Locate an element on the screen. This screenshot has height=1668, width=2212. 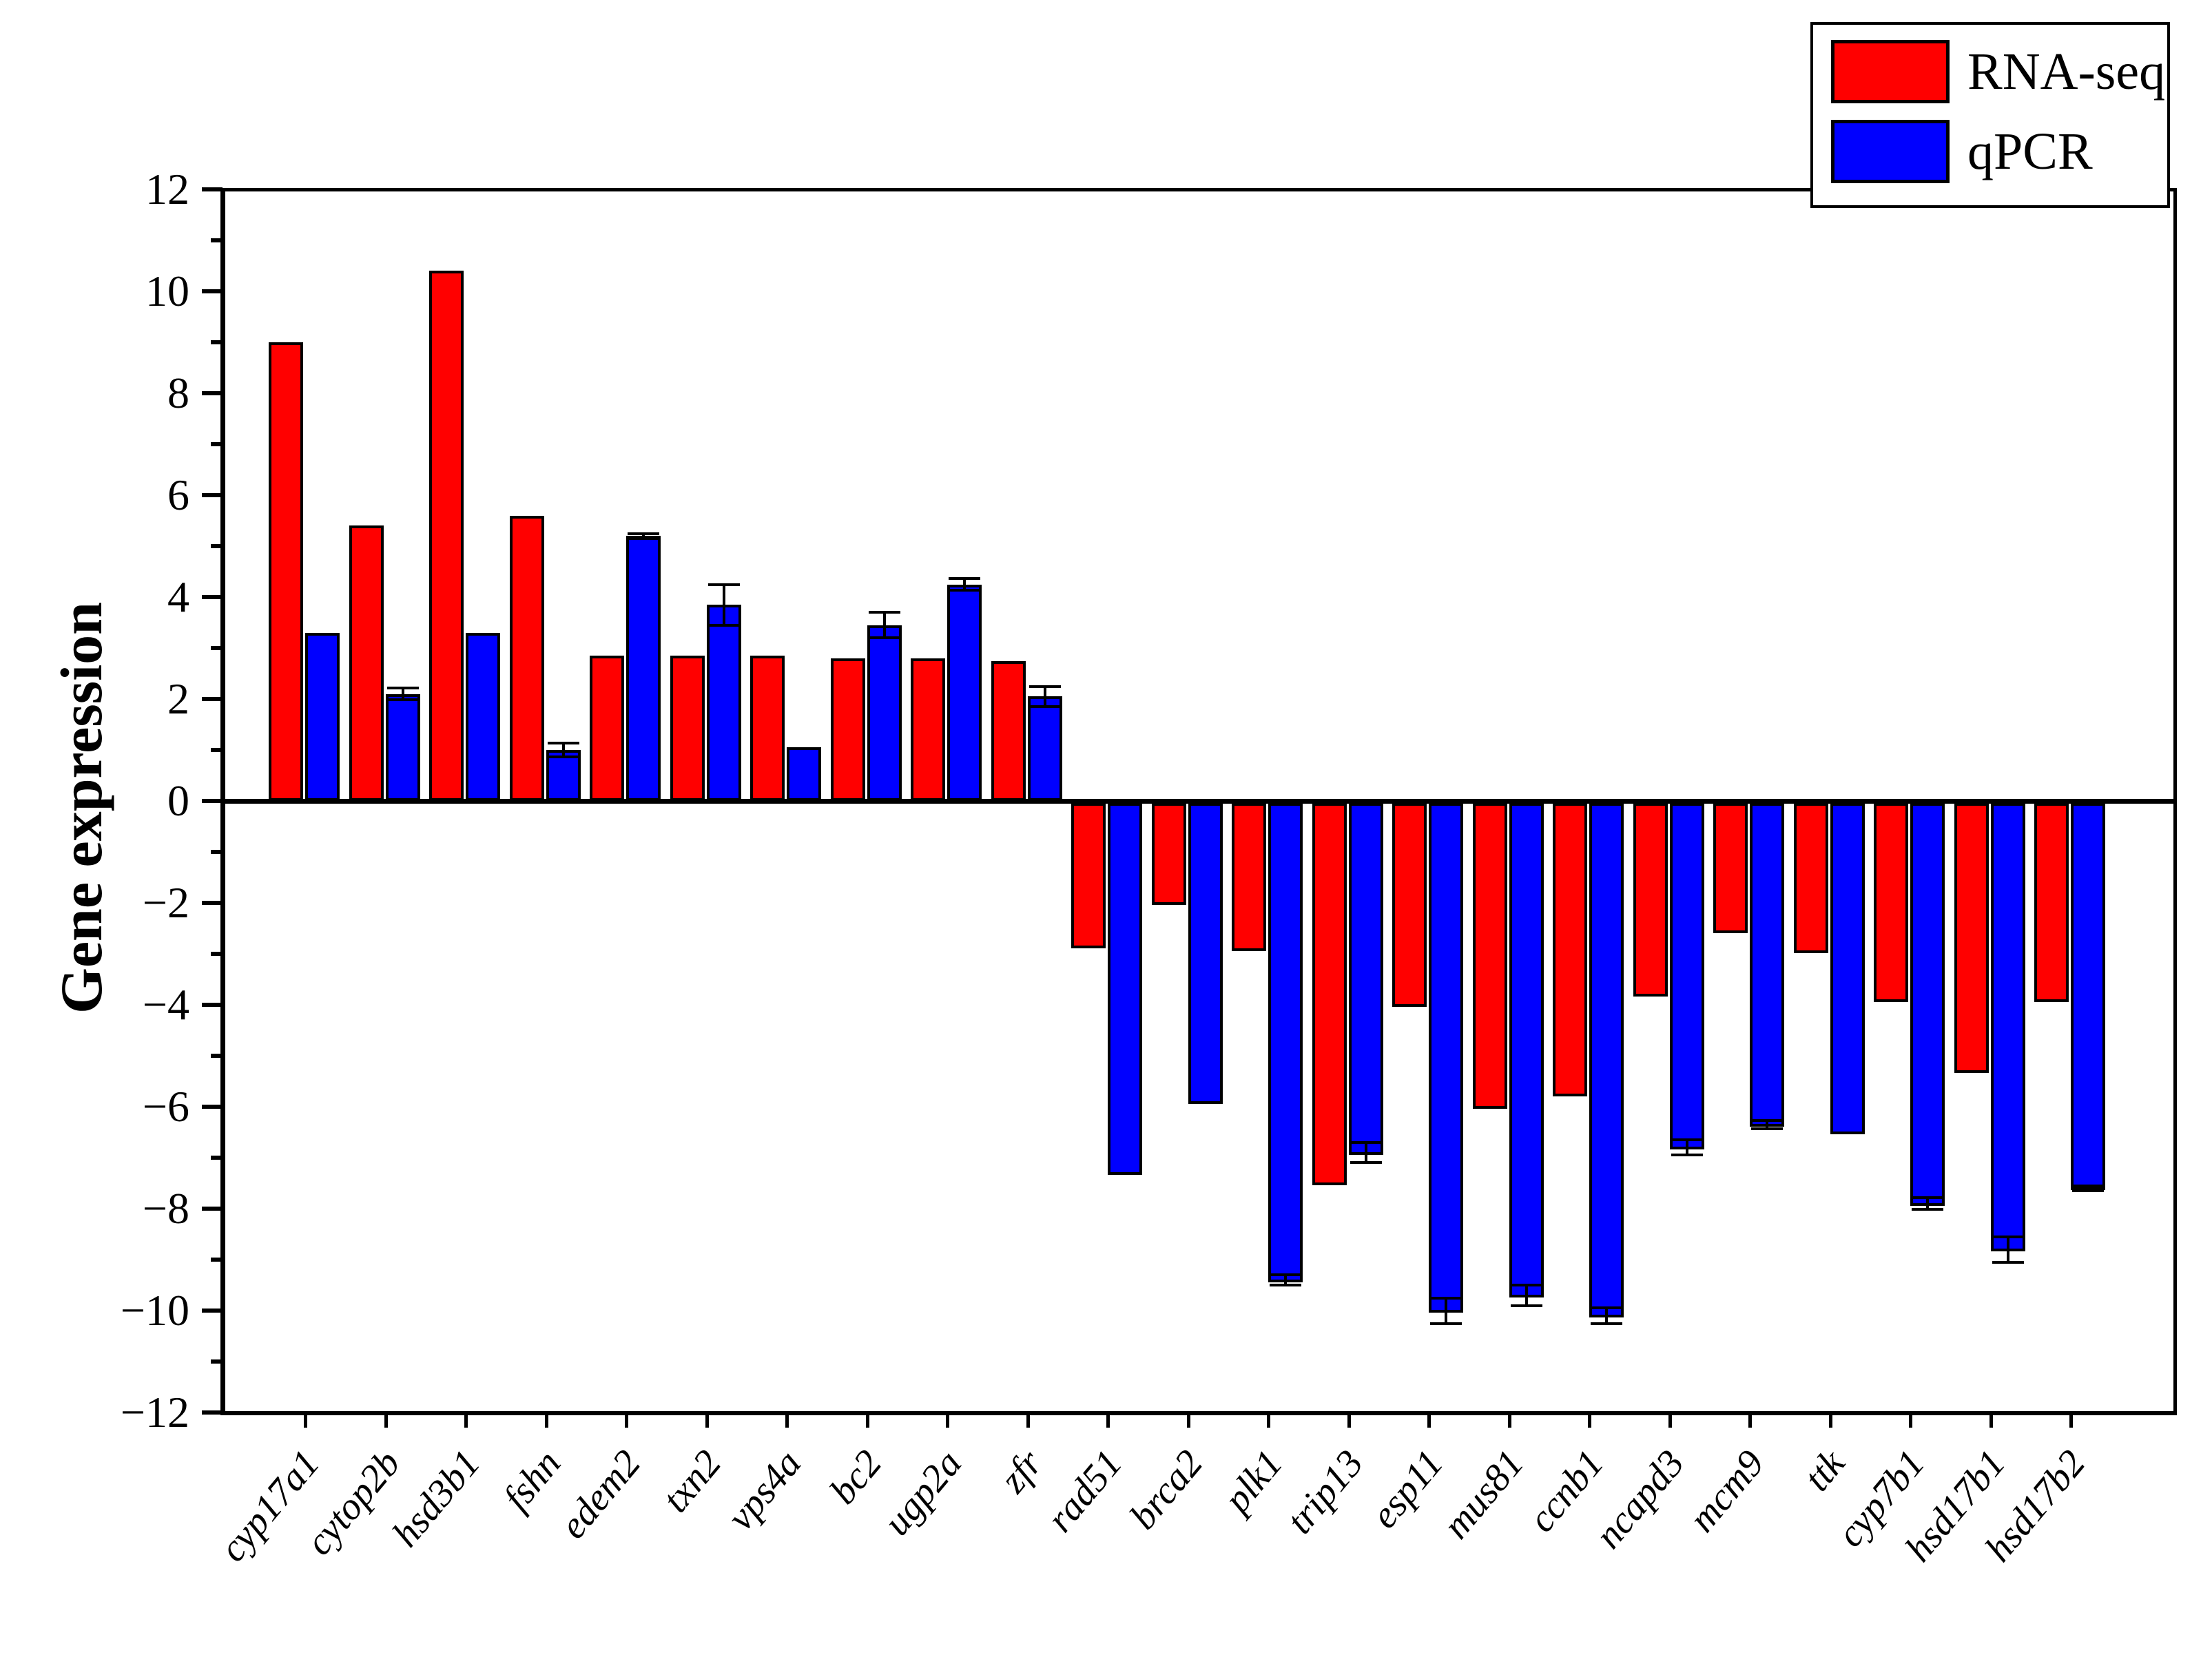
error-bar-bc2 is located at coordinates (884, 625).